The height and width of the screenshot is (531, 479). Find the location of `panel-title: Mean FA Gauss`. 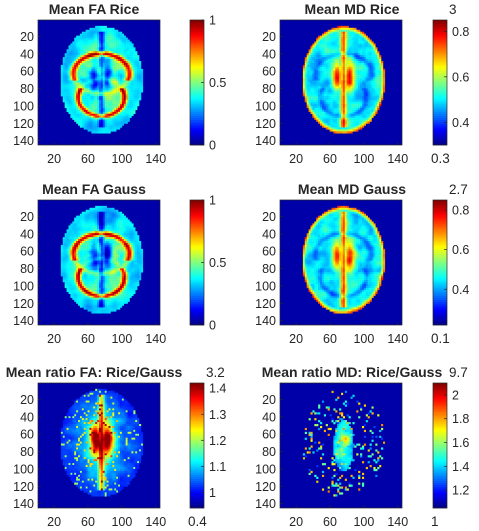

panel-title: Mean FA Gauss is located at coordinates (94, 189).